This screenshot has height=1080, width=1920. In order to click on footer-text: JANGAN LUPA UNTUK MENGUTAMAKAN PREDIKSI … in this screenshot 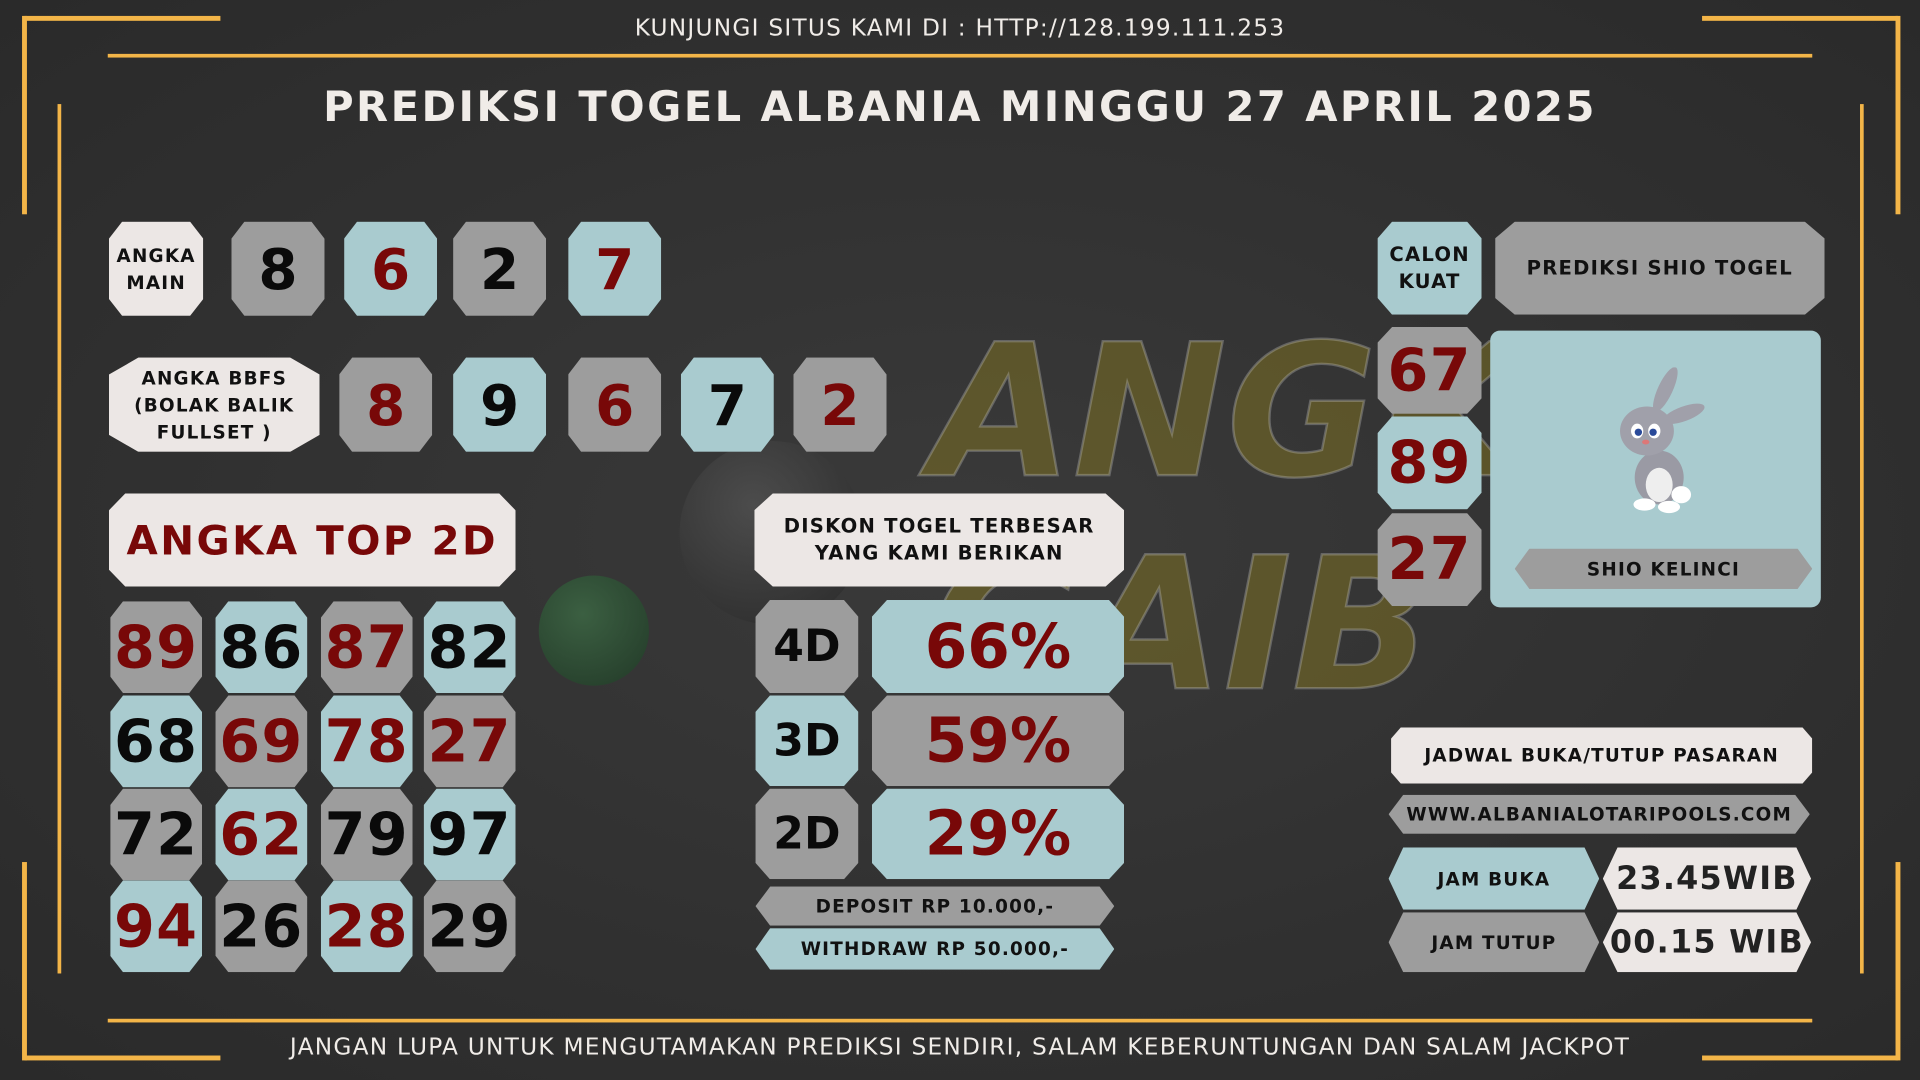, I will do `click(960, 1047)`.